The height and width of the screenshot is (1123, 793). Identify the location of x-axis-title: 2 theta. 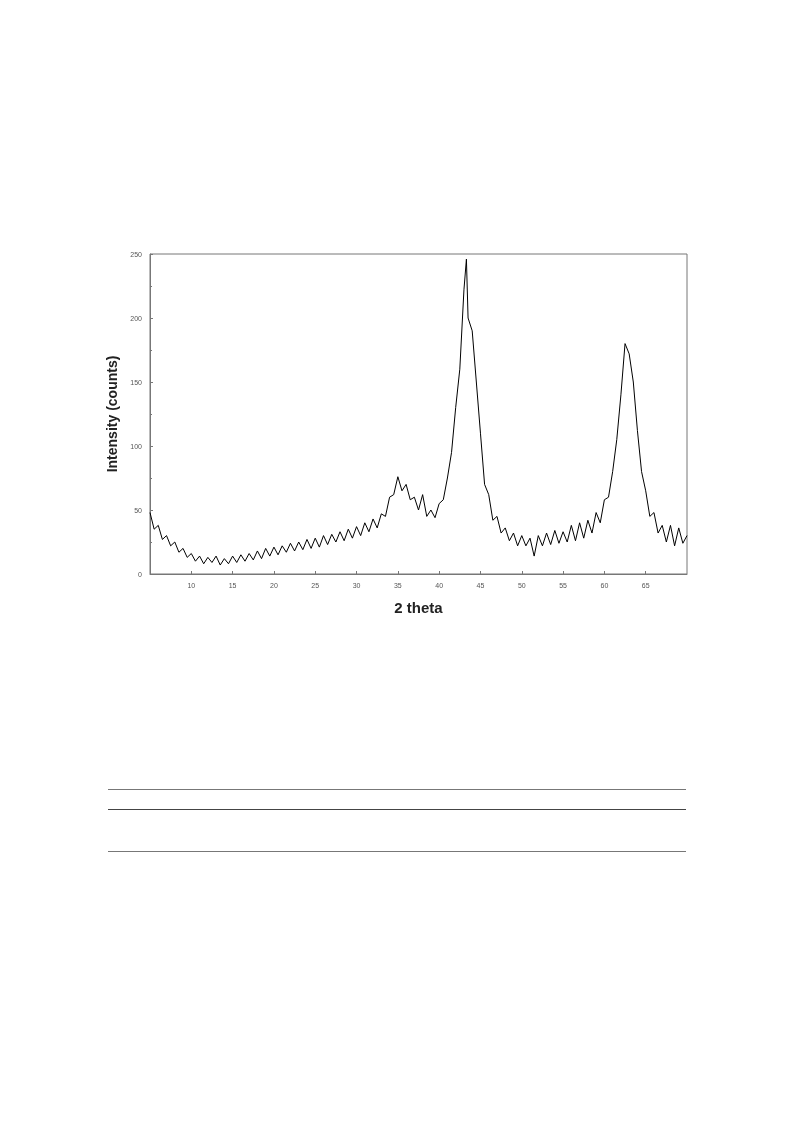
(419, 607).